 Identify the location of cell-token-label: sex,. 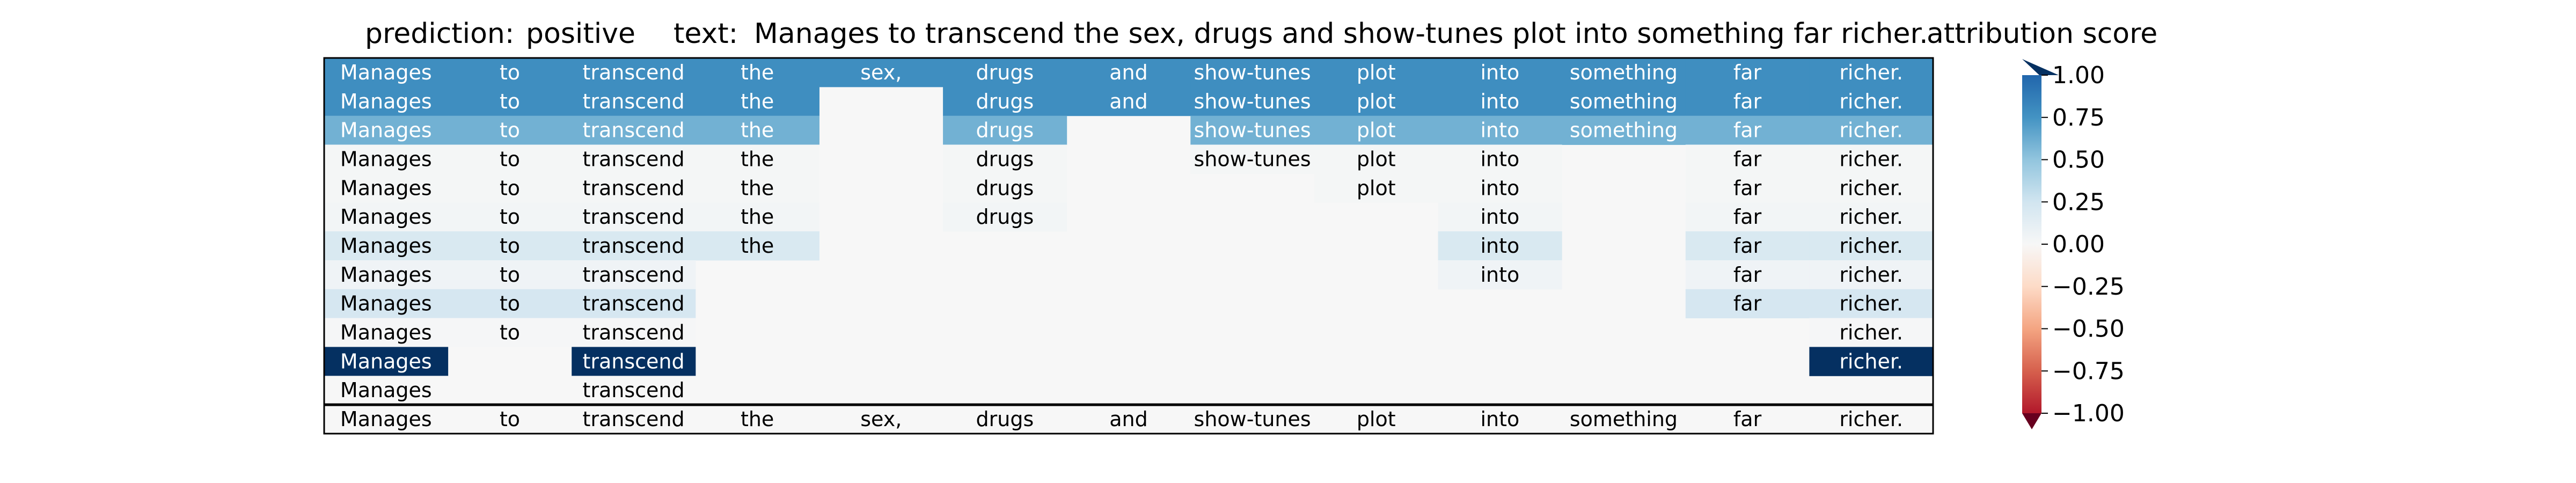
(881, 72).